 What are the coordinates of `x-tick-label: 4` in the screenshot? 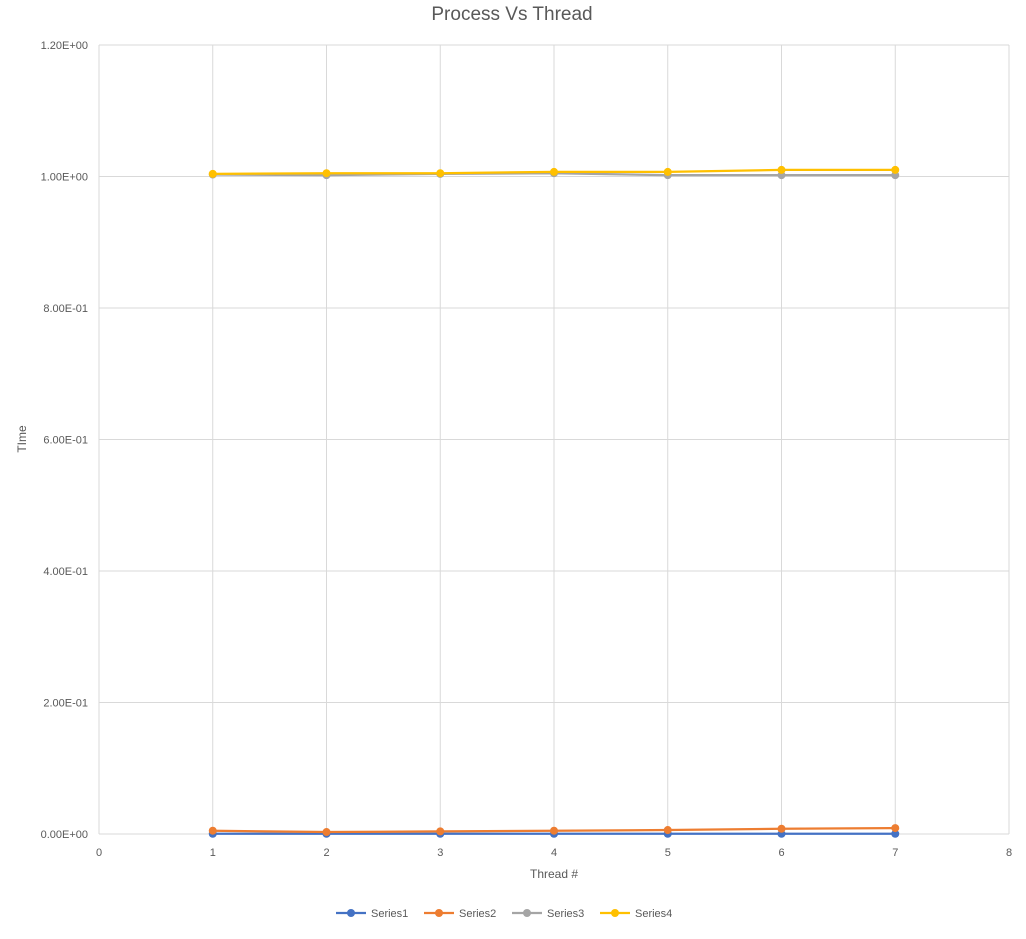 It's located at (554, 853).